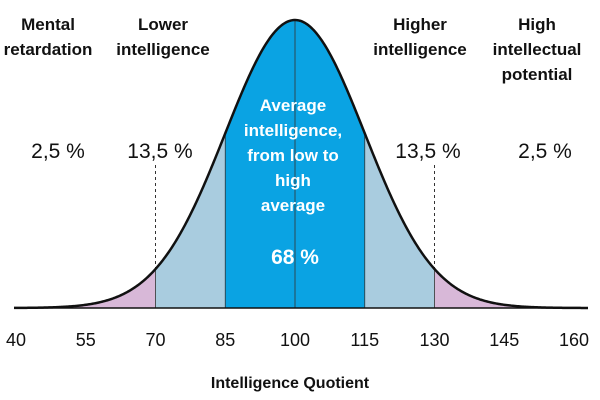 The width and height of the screenshot is (600, 400). What do you see at coordinates (225, 340) in the screenshot?
I see `x-tick-85: 85` at bounding box center [225, 340].